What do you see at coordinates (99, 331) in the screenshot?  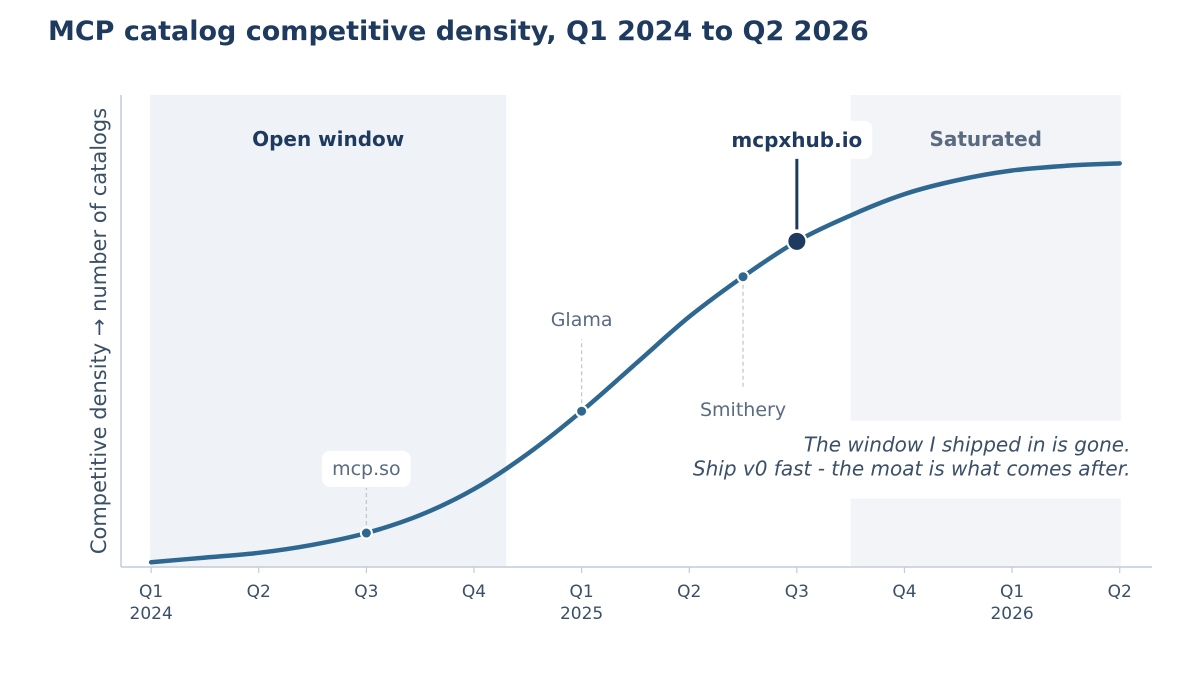 I see `y-axis-label: Competitive density → number of catalogs` at bounding box center [99, 331].